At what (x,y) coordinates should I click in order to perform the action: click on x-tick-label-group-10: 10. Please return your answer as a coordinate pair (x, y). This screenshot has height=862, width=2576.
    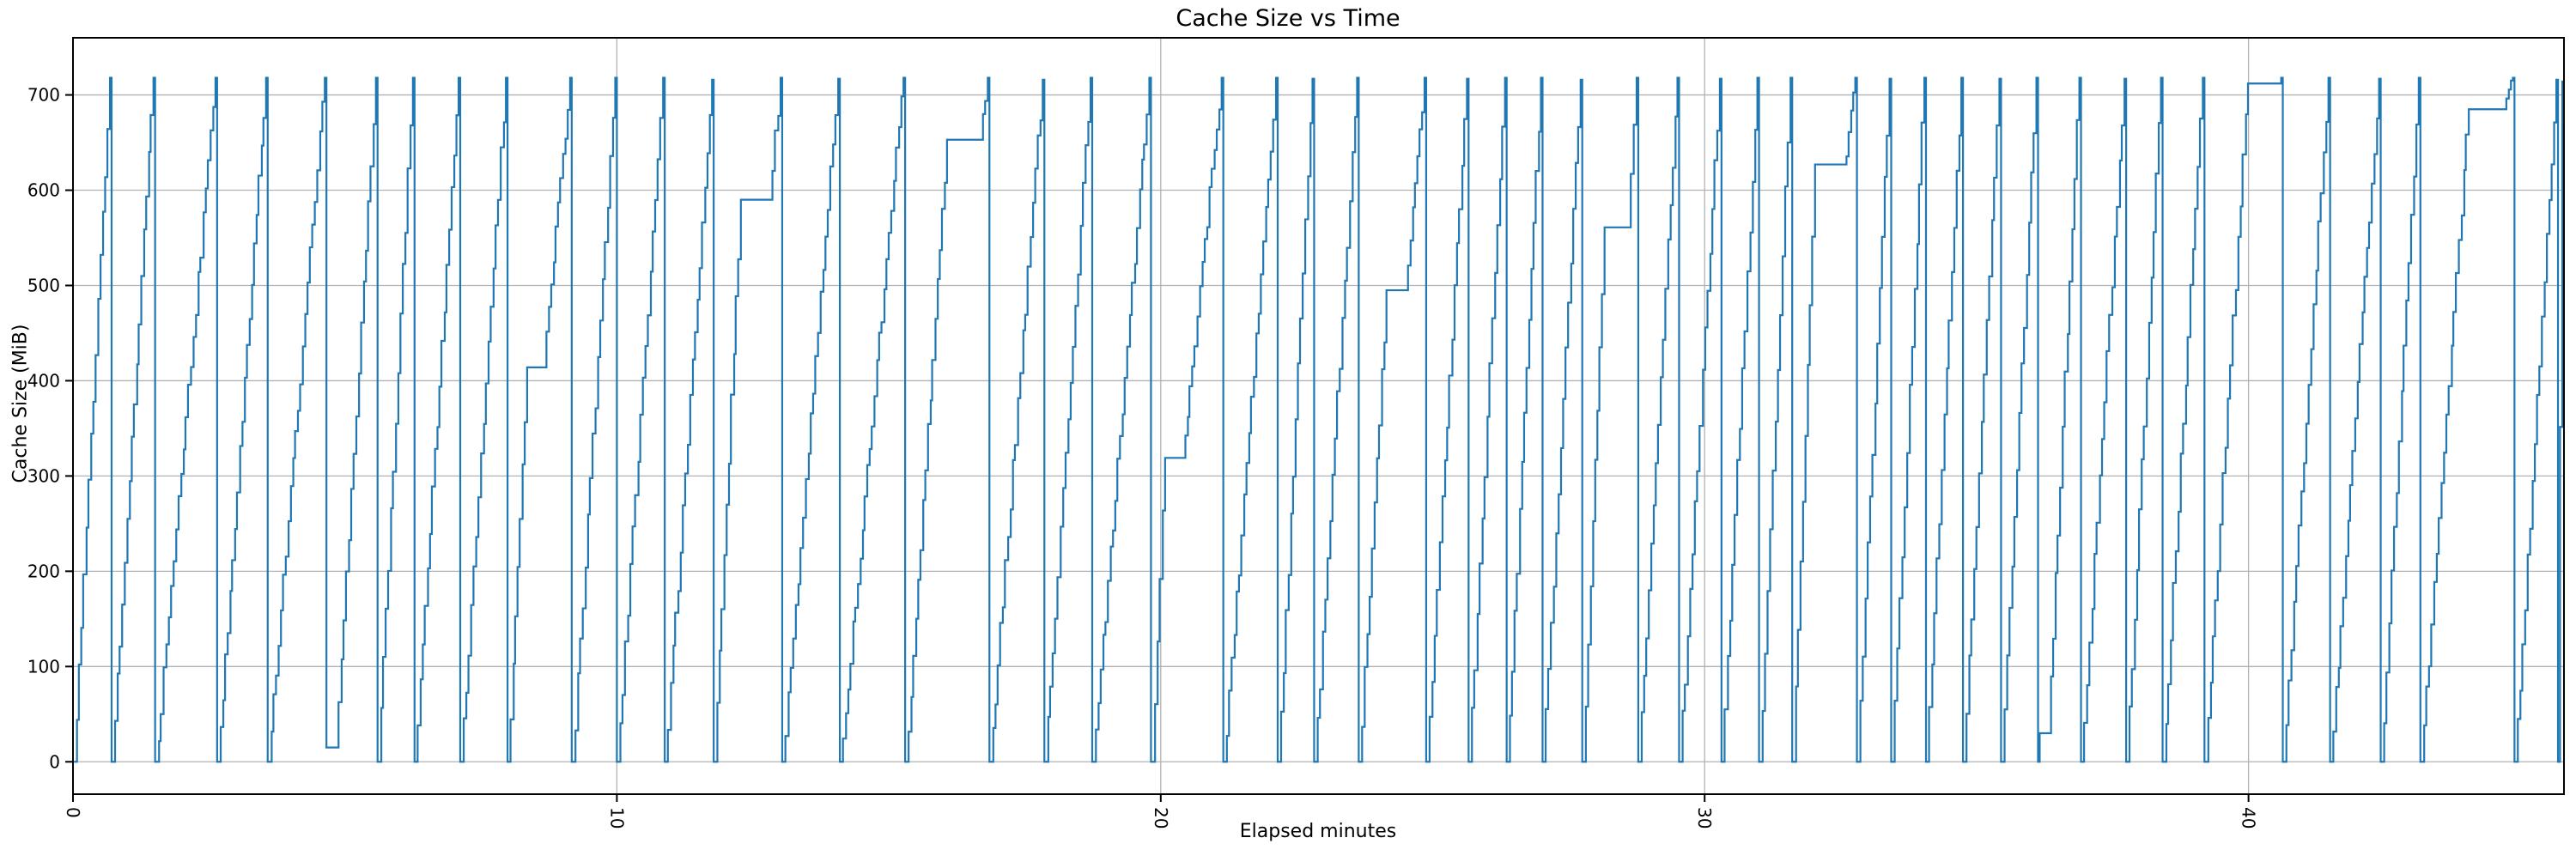
    Looking at the image, I should click on (616, 818).